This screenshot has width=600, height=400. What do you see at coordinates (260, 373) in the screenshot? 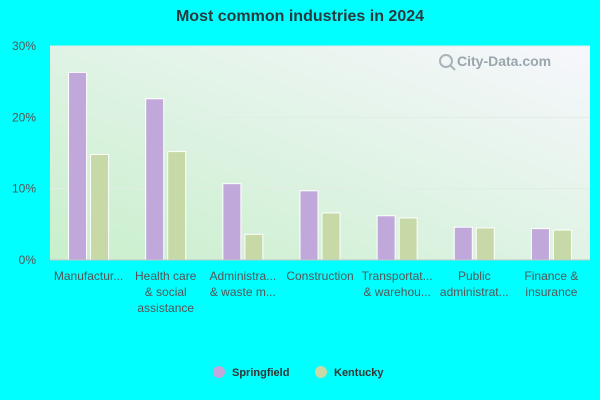
I see `legend-label: Springfield` at bounding box center [260, 373].